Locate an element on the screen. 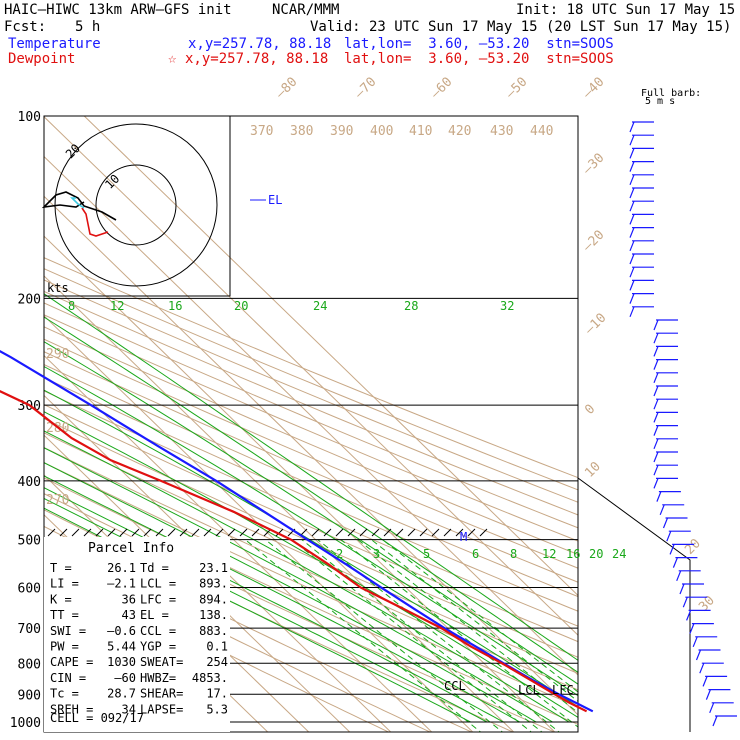 This screenshot has height=740, width=740. parcel-param-label: CCL = is located at coordinates (158, 631).